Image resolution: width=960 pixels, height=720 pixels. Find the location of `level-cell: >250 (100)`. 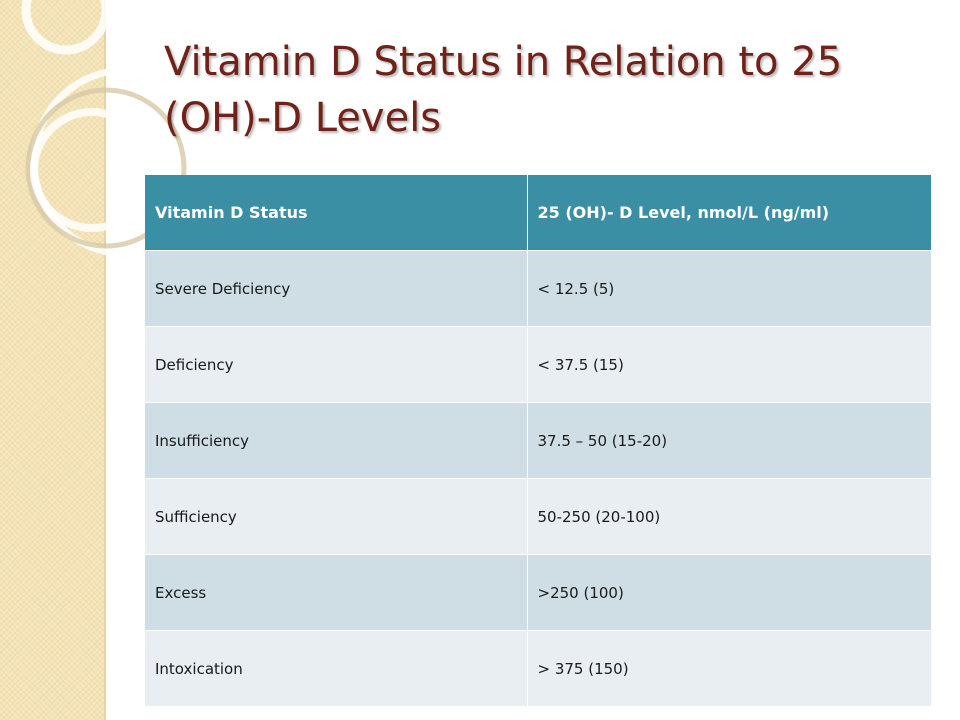

level-cell: >250 (100) is located at coordinates (729, 592).